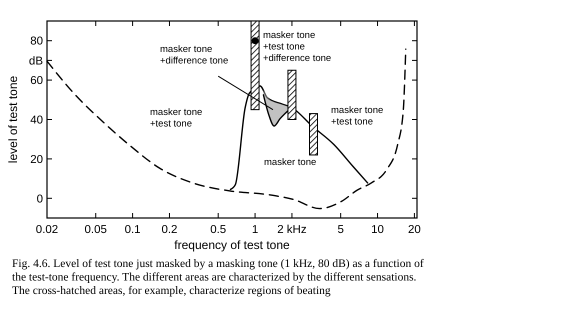  Describe the element at coordinates (218, 230) in the screenshot. I see `x-tick-label: 0.5` at that location.